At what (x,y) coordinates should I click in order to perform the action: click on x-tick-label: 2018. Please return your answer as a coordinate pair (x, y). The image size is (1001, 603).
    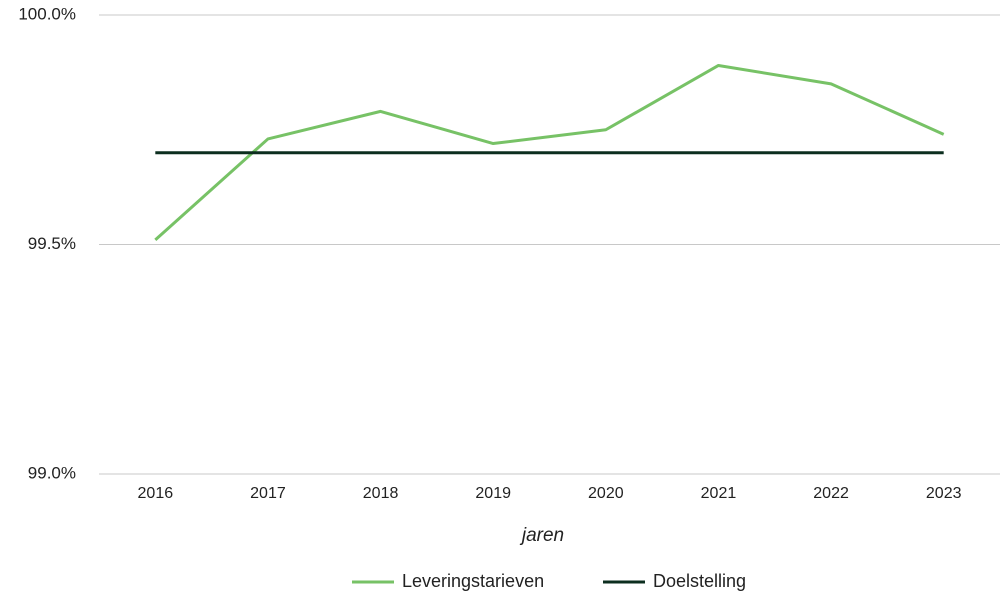
    Looking at the image, I should click on (381, 493).